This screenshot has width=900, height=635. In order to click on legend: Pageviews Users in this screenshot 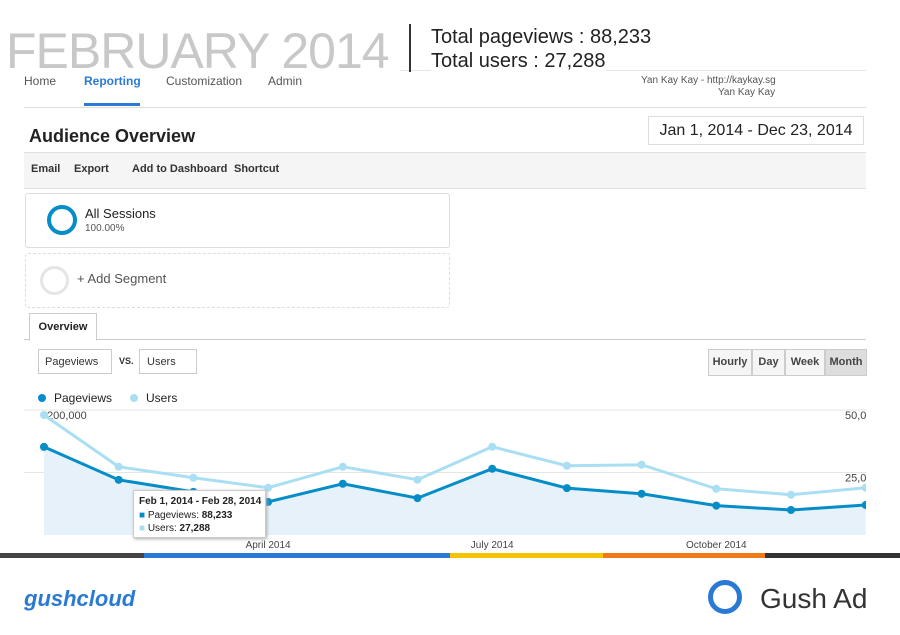, I will do `click(107, 398)`.